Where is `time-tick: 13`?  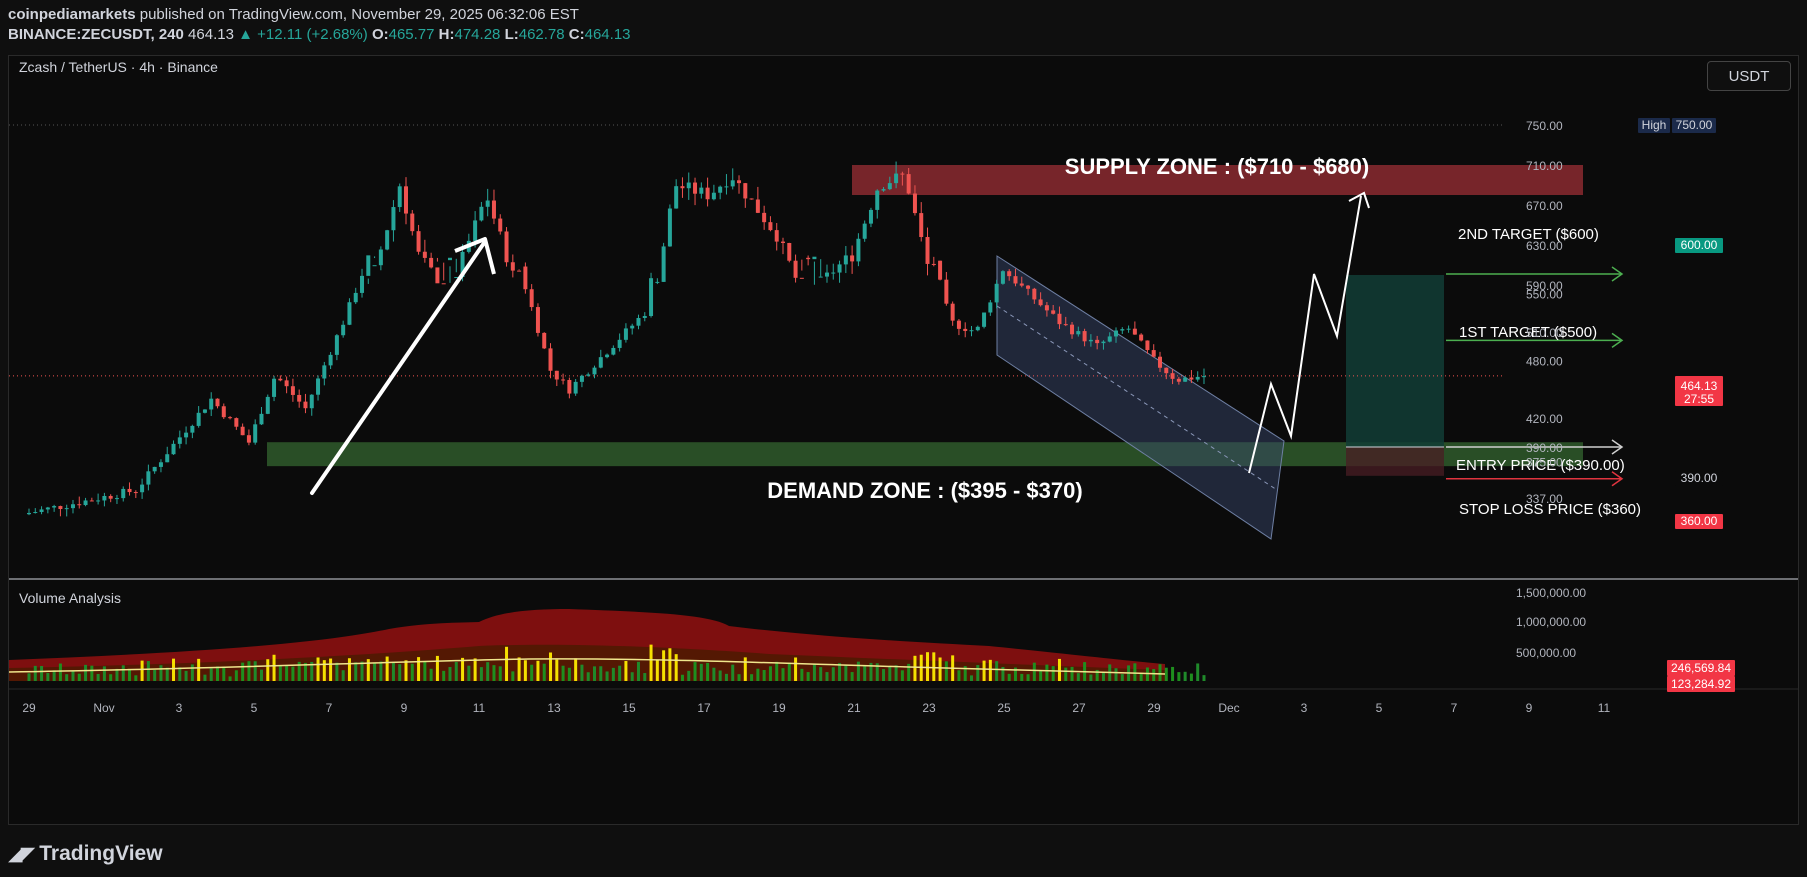 time-tick: 13 is located at coordinates (554, 708).